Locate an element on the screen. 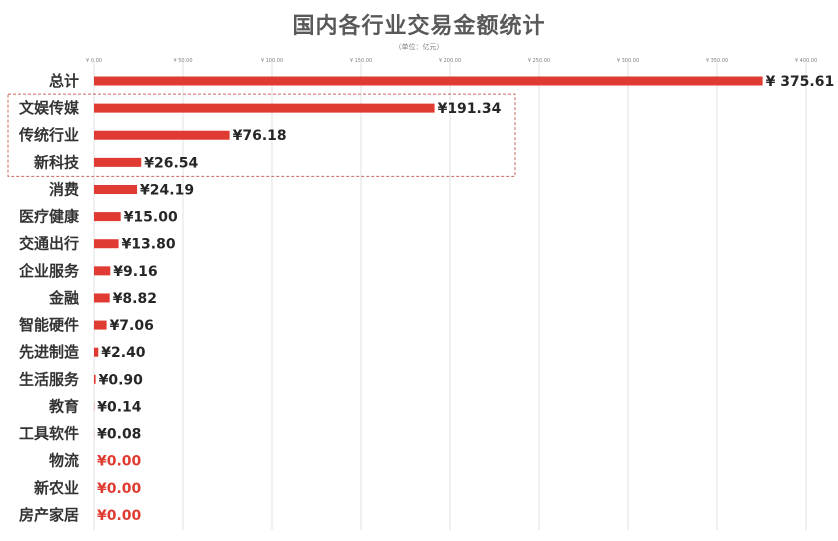 Image resolution: width=838 pixels, height=541 pixels. category-label: 金融 is located at coordinates (63, 298).